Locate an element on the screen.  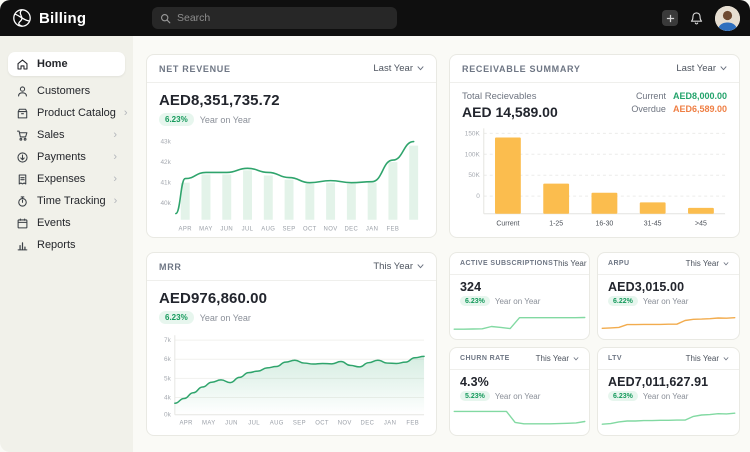
sidebar-item-customers: Customers is located at coordinates (66, 91).